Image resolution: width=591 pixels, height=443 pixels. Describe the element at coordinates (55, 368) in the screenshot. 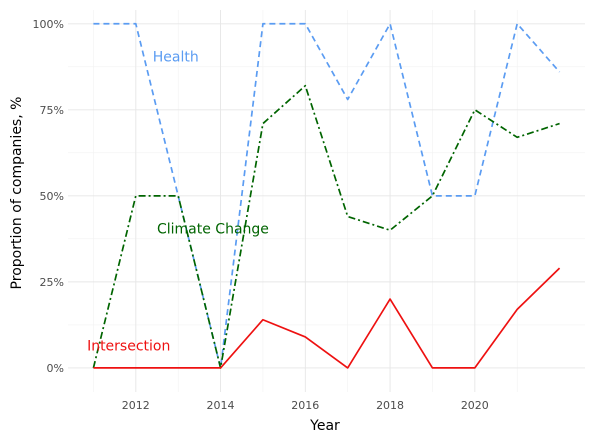

I see `y-tick-label: 0%` at that location.